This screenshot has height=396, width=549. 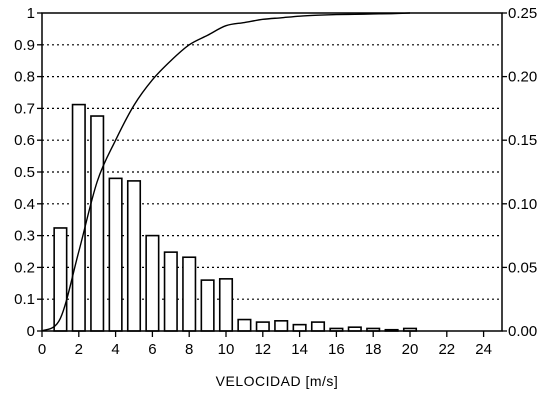 I want to click on x-axis-ticks: 0 2 4 6 8 10 12 14 16 18 20 22 24, so click(x=265, y=344).